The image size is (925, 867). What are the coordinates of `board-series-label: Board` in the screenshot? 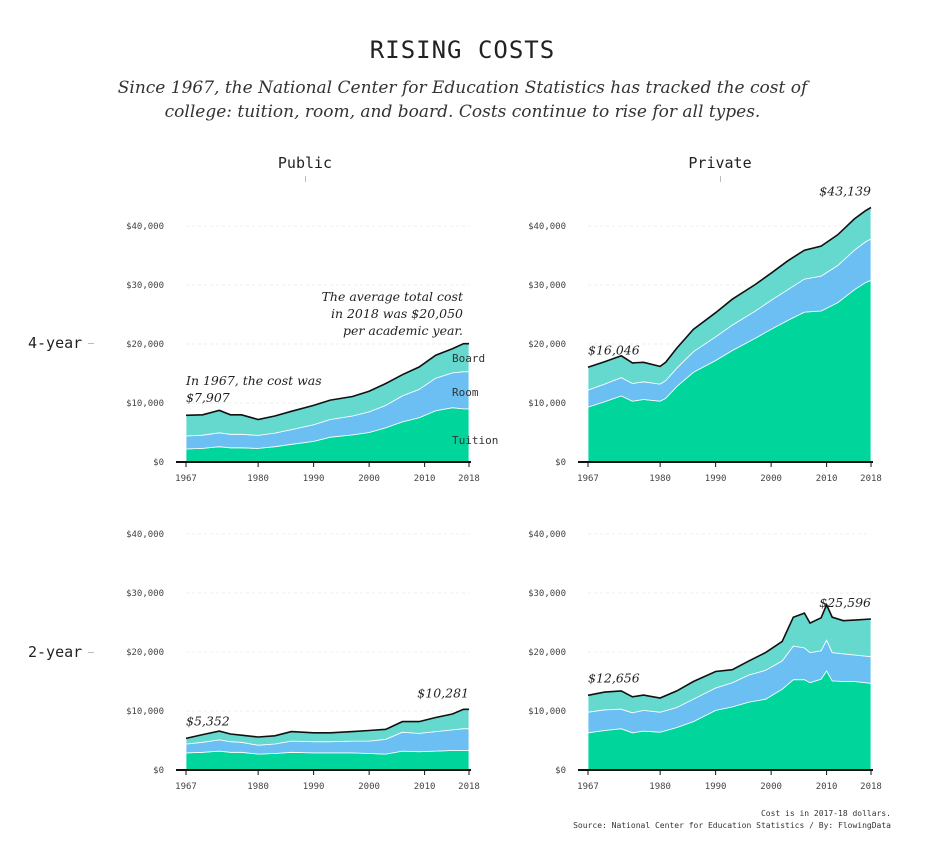 It's located at (468, 358).